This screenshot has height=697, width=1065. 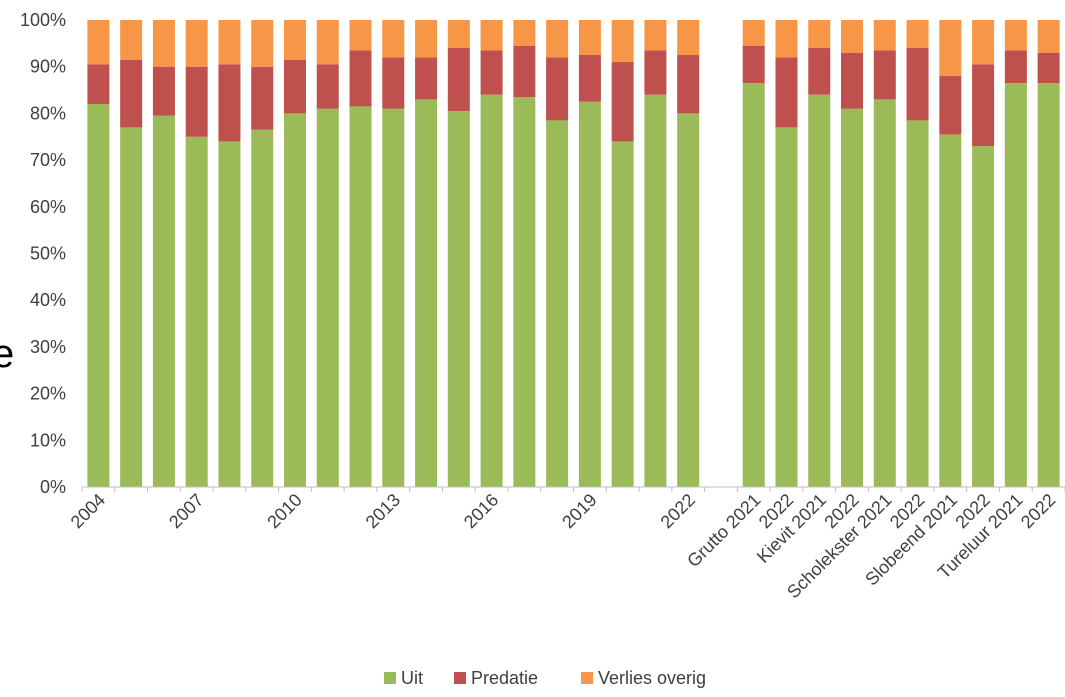 What do you see at coordinates (48, 440) in the screenshot?
I see `y-tick-label: 10%` at bounding box center [48, 440].